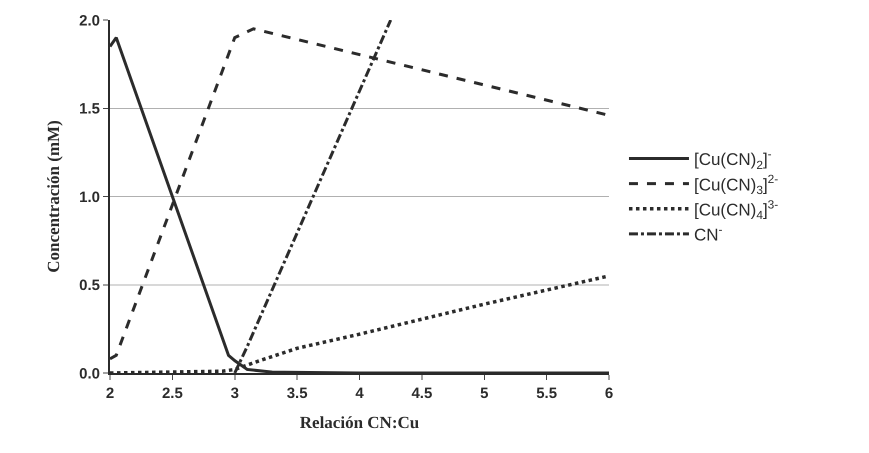 This screenshot has width=869, height=453. What do you see at coordinates (89, 21) in the screenshot?
I see `y-tick-label: 2.0` at bounding box center [89, 21].